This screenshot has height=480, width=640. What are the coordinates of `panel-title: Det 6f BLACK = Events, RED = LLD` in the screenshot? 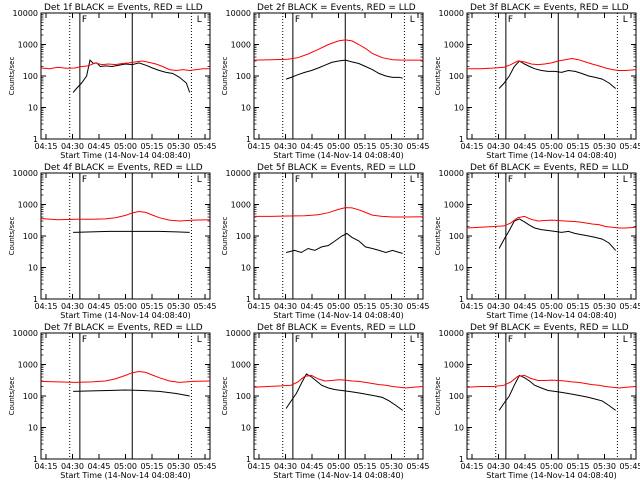 It's located at (549, 168).